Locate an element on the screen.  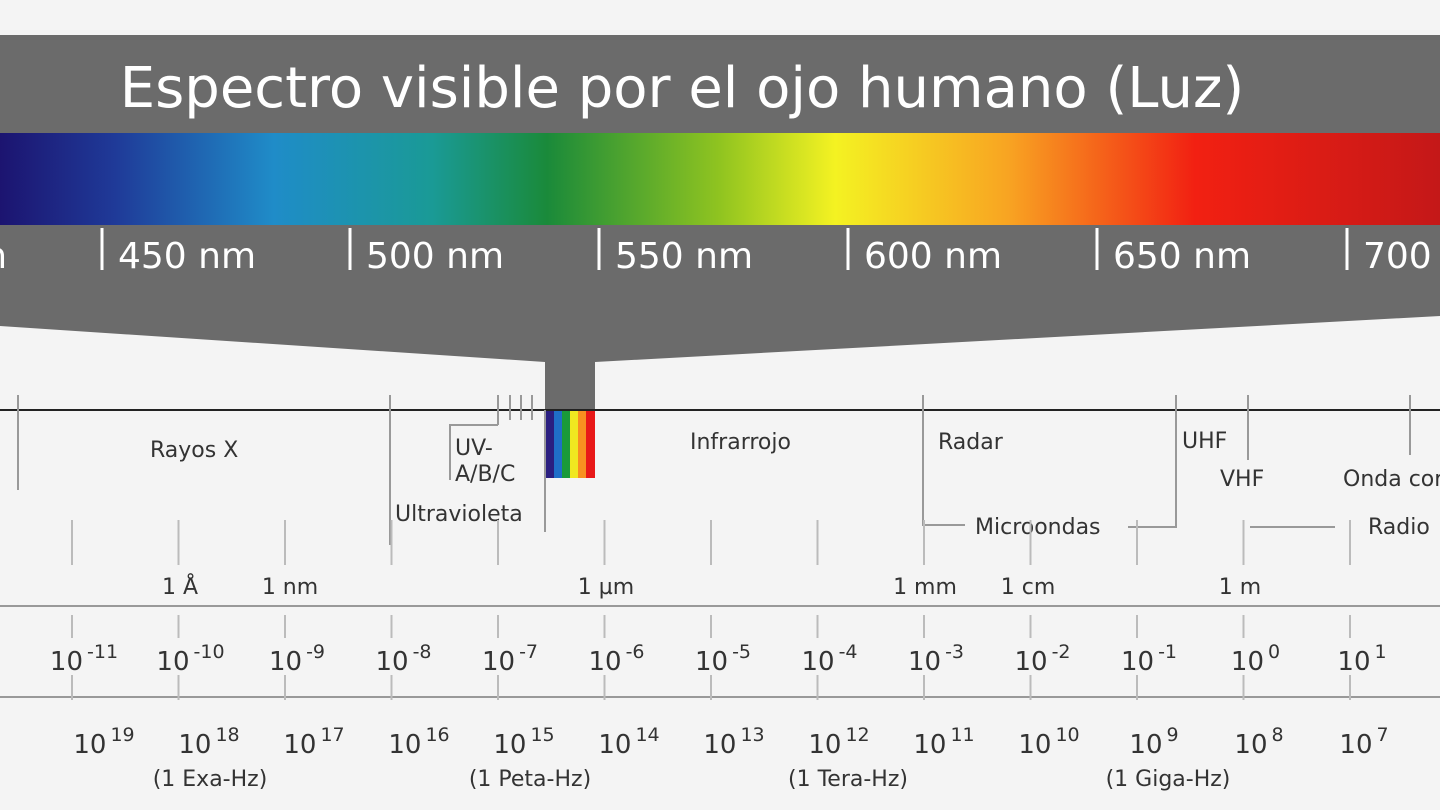
wavelength_powers-label: 10 -5 is located at coordinates (723, 659).